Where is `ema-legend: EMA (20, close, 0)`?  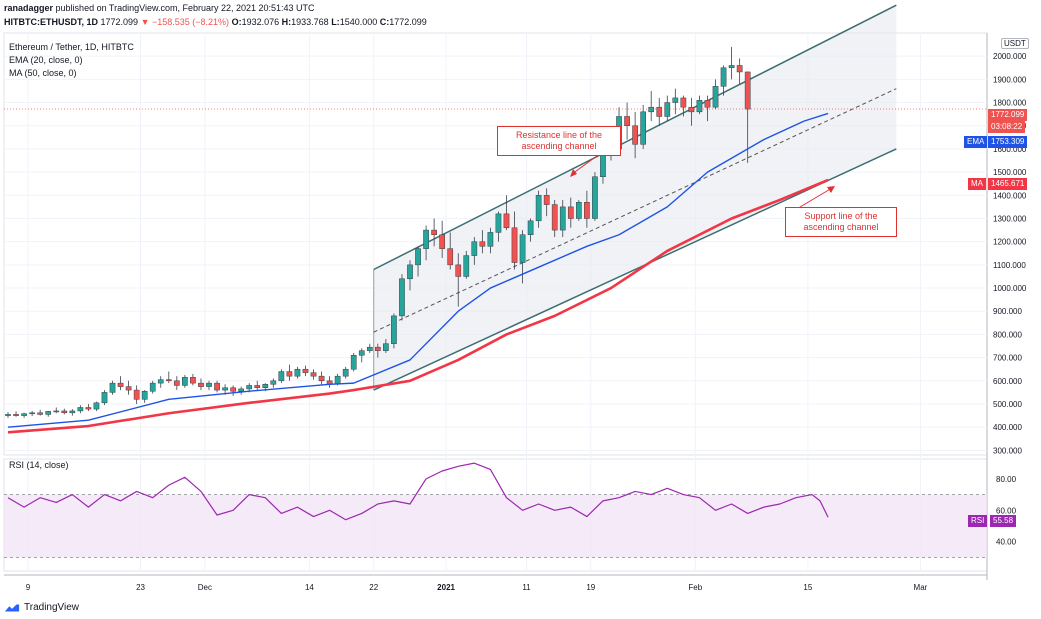
ema-legend: EMA (20, close, 0) is located at coordinates (46, 60).